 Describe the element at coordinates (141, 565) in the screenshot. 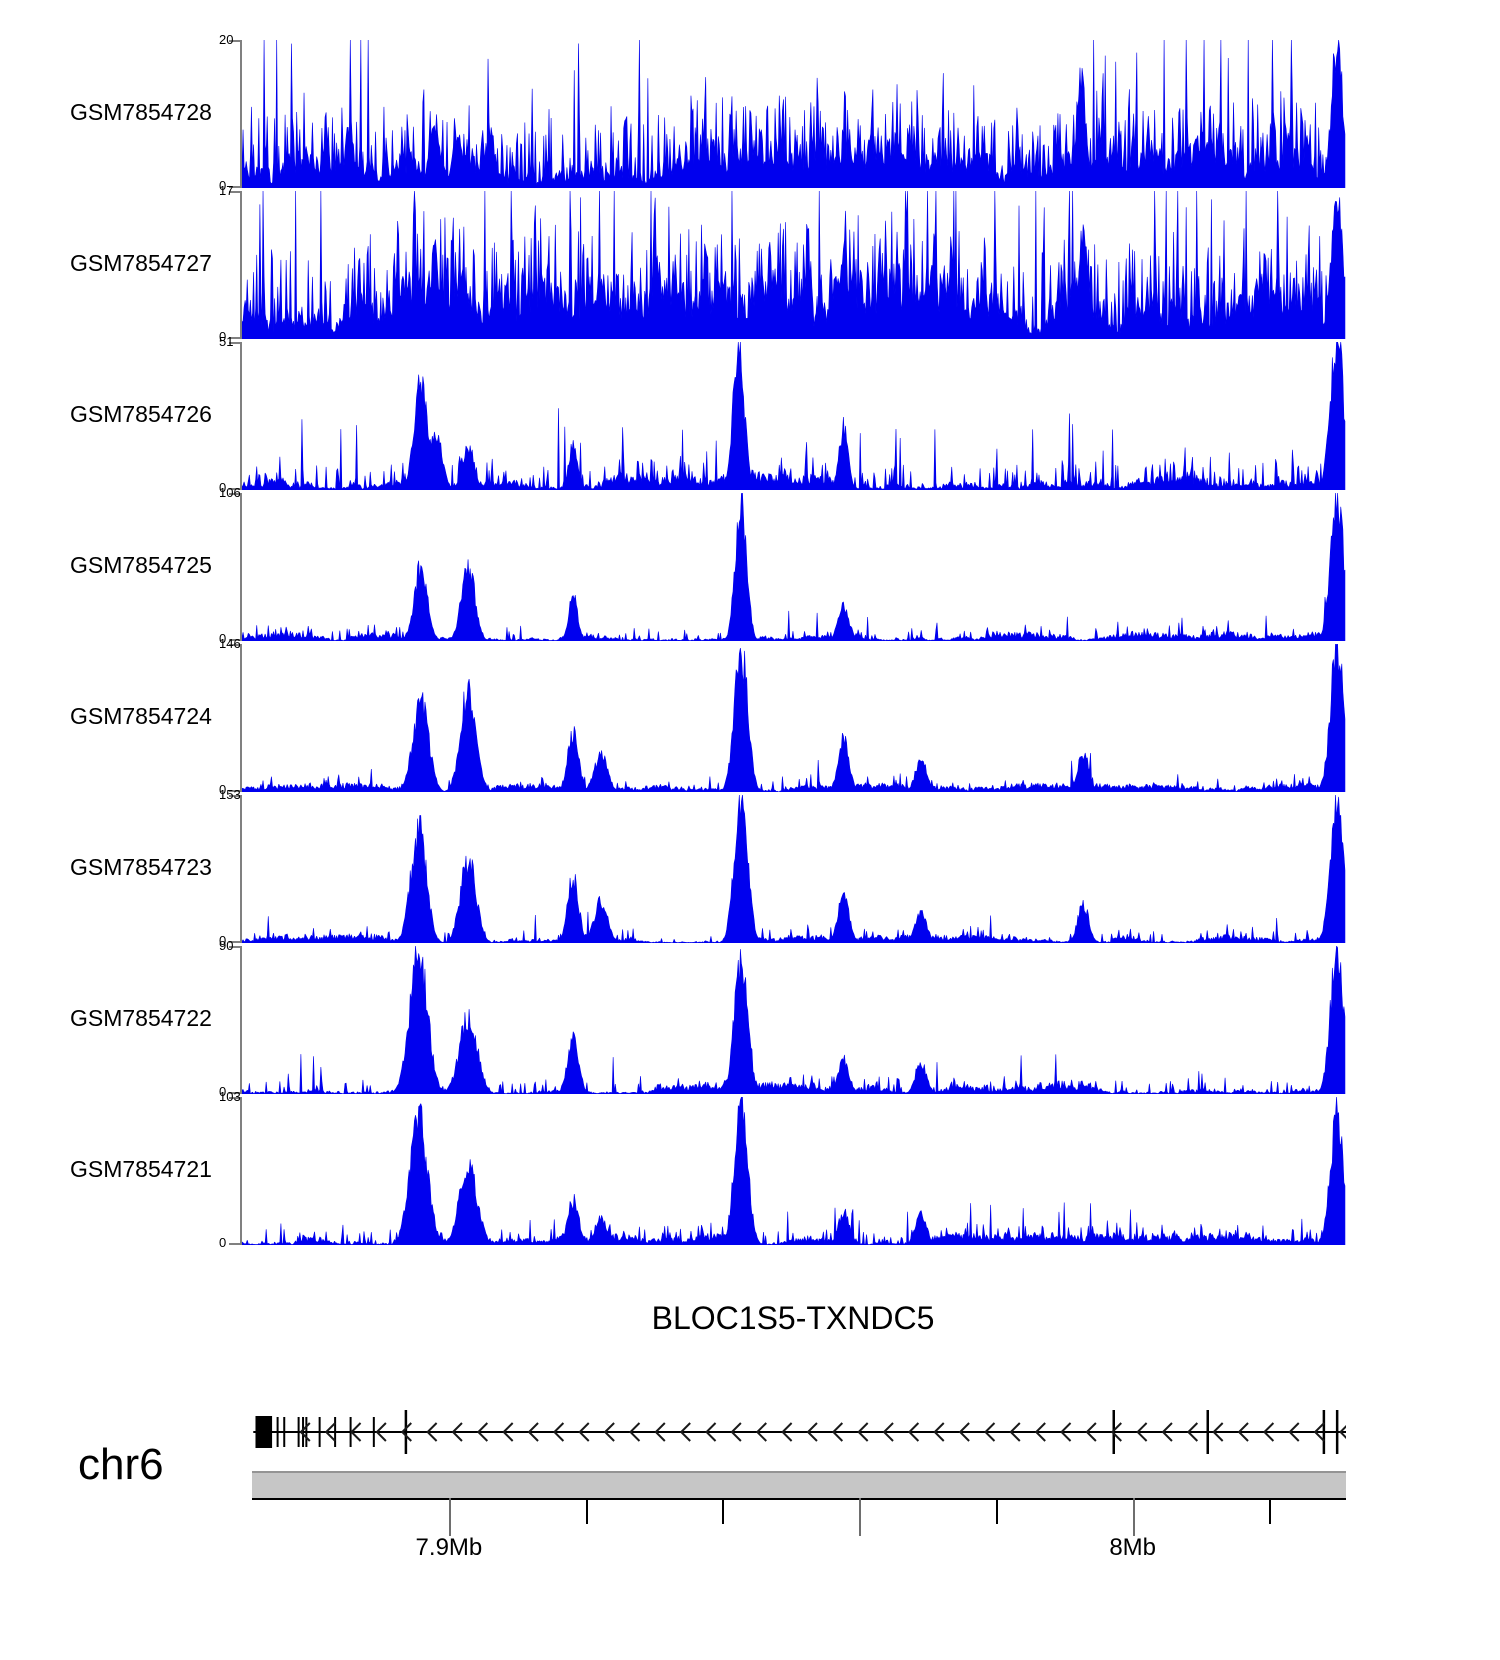

I see `track-label: GSM7854725` at that location.